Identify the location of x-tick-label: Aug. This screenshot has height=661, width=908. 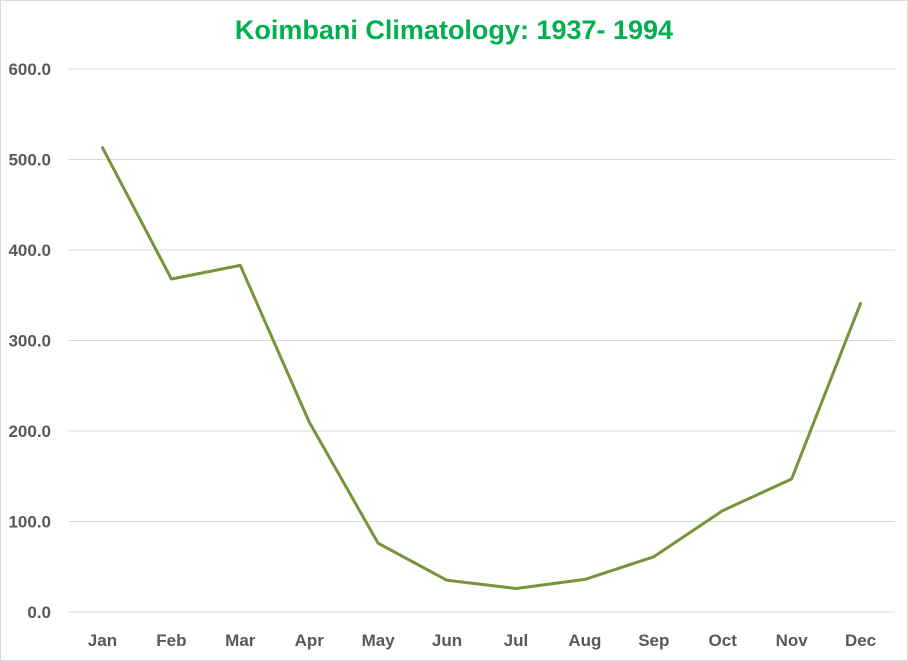
(584, 640).